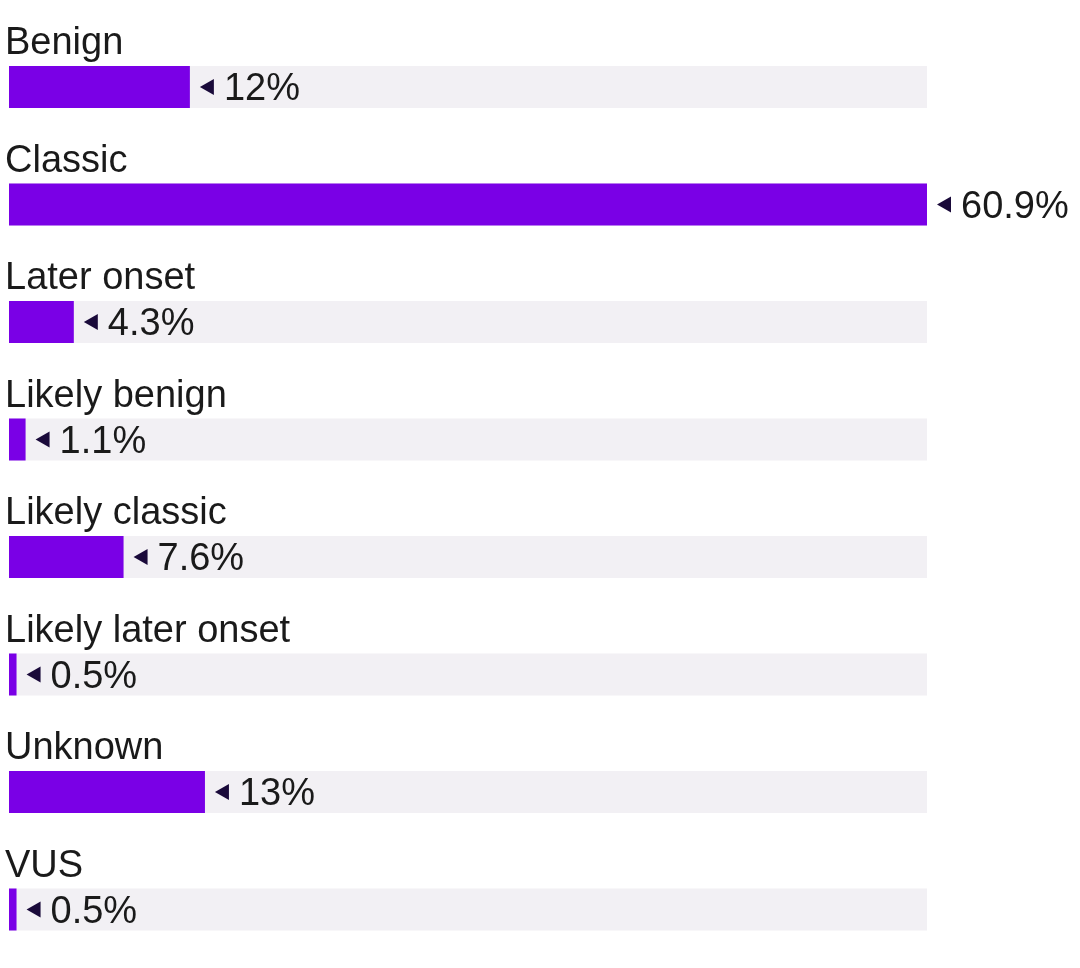 This screenshot has width=1080, height=968. What do you see at coordinates (151, 322) in the screenshot?
I see `data-label: 4.3%` at bounding box center [151, 322].